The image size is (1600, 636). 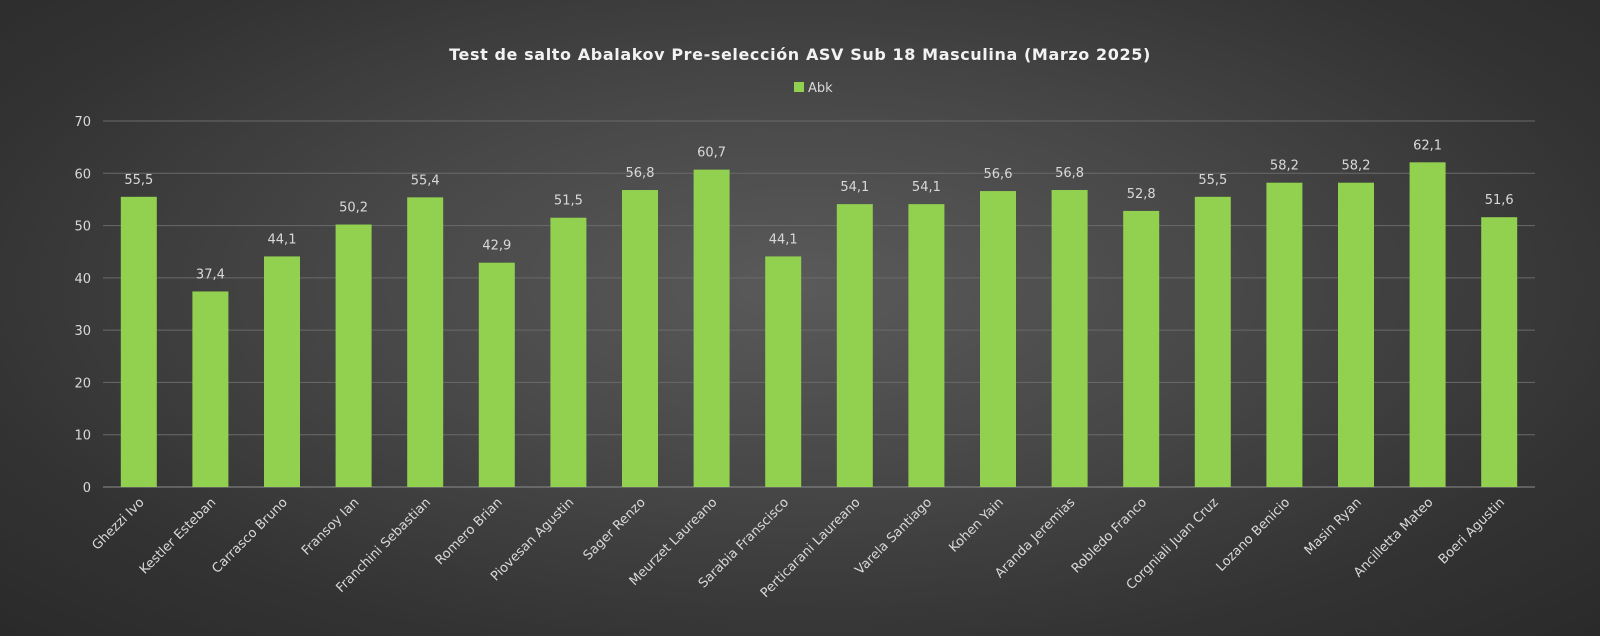 I want to click on x-tick-label: Ancilletta Mateo, so click(x=1393, y=537).